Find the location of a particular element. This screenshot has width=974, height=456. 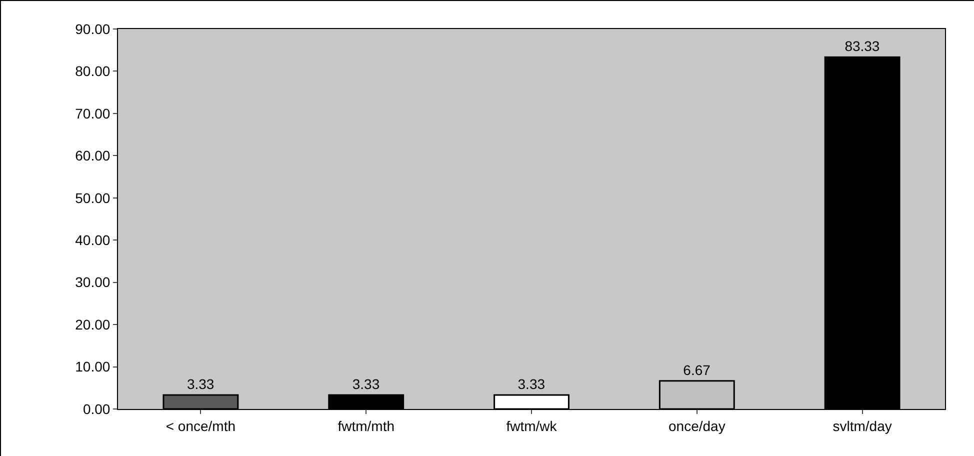

x-tick-label: fwtm/wk is located at coordinates (532, 426).